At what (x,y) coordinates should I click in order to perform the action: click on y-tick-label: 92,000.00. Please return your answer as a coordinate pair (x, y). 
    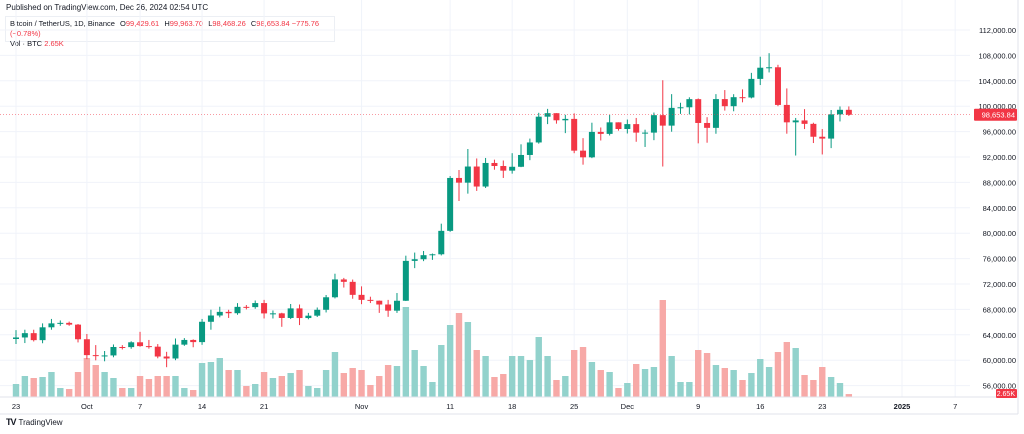
    Looking at the image, I should click on (999, 157).